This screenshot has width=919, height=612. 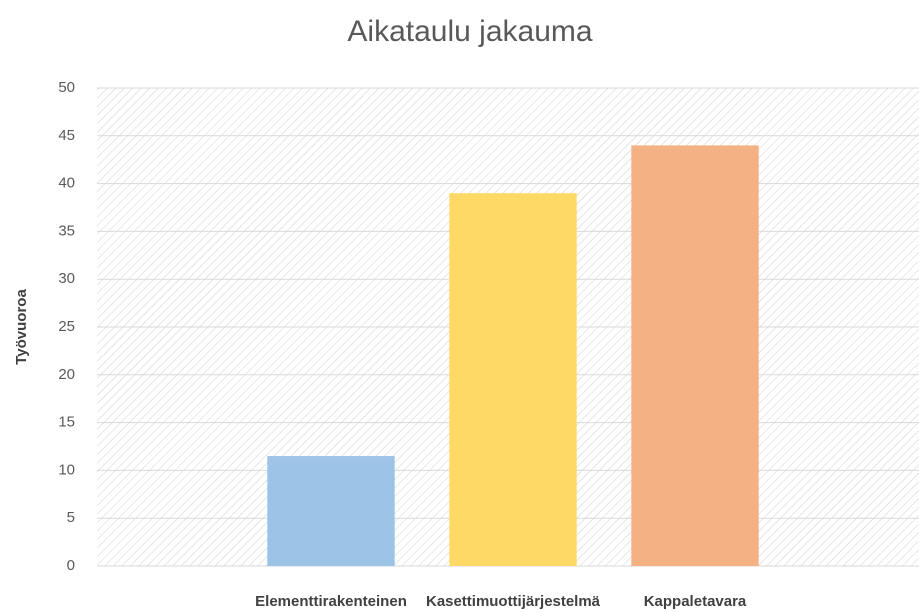 I want to click on y-tick-label: 35, so click(x=66, y=230).